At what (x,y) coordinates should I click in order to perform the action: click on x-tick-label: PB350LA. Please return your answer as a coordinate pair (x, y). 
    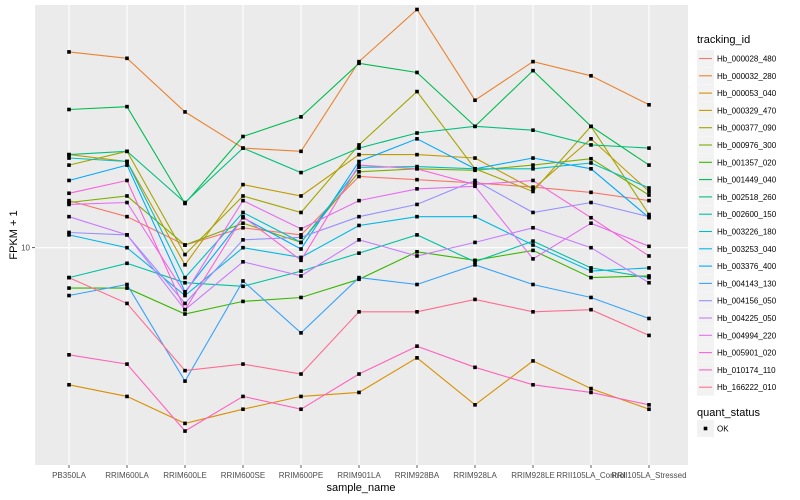
    Looking at the image, I should click on (69, 475).